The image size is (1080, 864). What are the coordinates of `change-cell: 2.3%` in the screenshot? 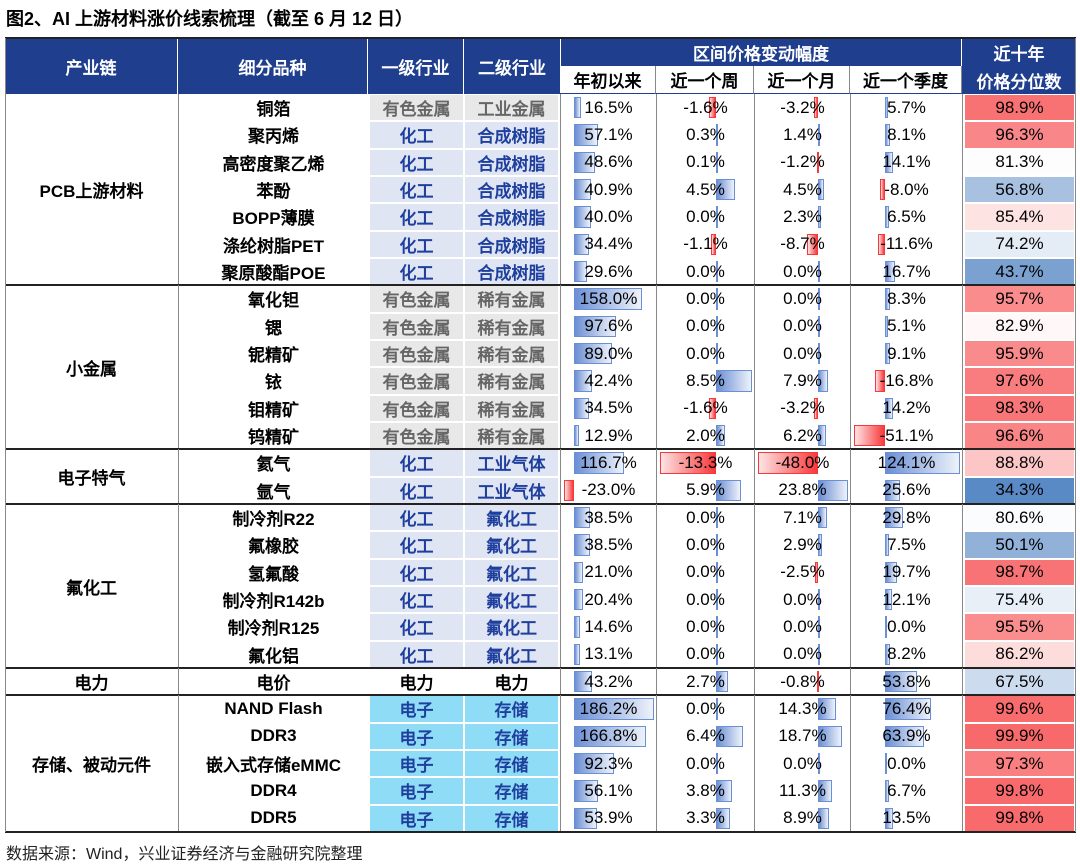 It's located at (802, 217).